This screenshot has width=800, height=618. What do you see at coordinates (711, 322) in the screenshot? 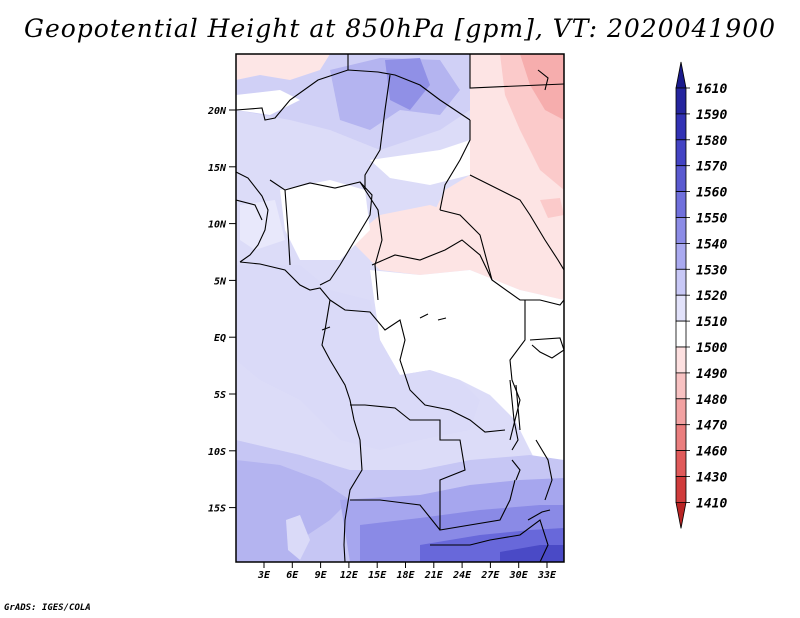
I see `colorbar-label: 1510` at bounding box center [711, 322].